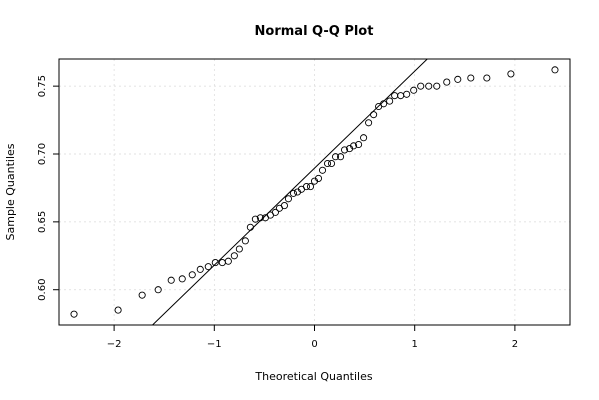 The width and height of the screenshot is (599, 400). I want to click on x-tick-label-0: −2, so click(114, 344).